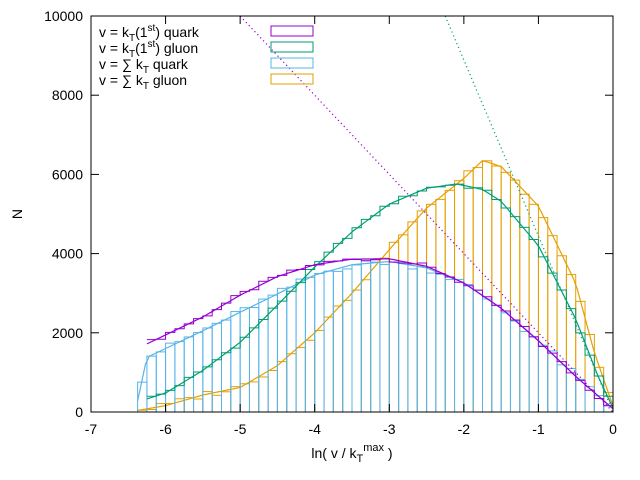  Describe the element at coordinates (67, 254) in the screenshot. I see `y-tick-label: 4000` at that location.